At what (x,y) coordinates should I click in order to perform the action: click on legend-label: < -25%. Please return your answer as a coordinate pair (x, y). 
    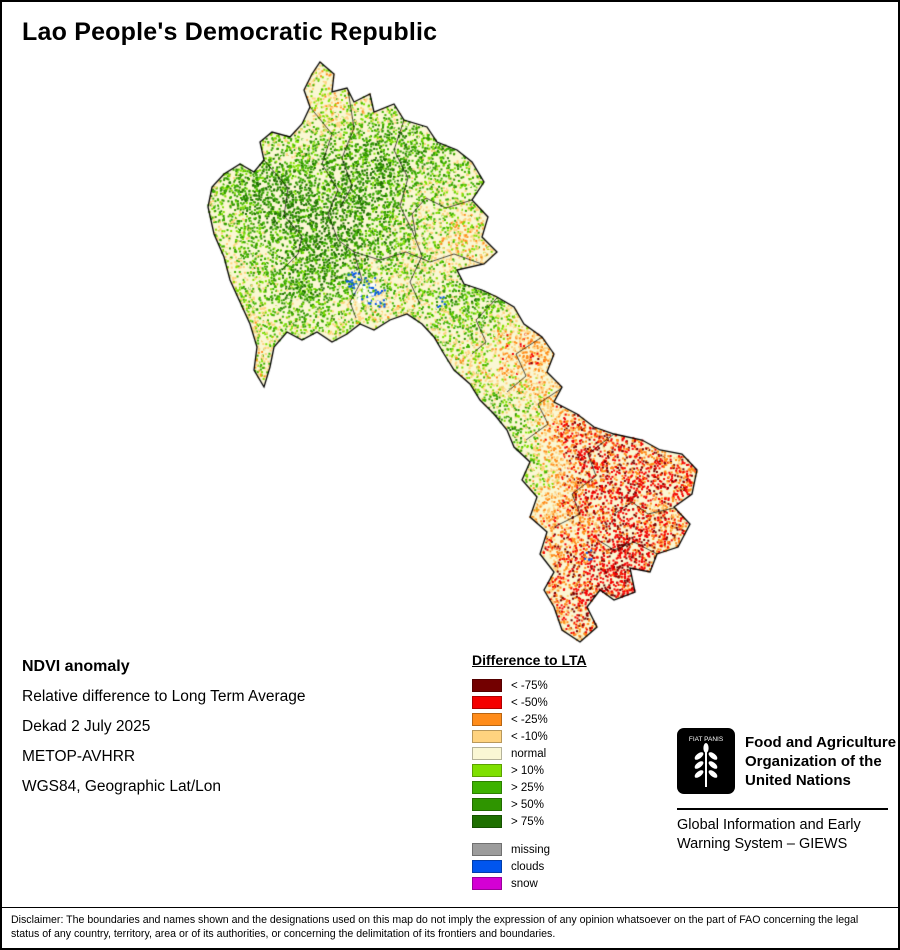
    Looking at the image, I should click on (529, 719).